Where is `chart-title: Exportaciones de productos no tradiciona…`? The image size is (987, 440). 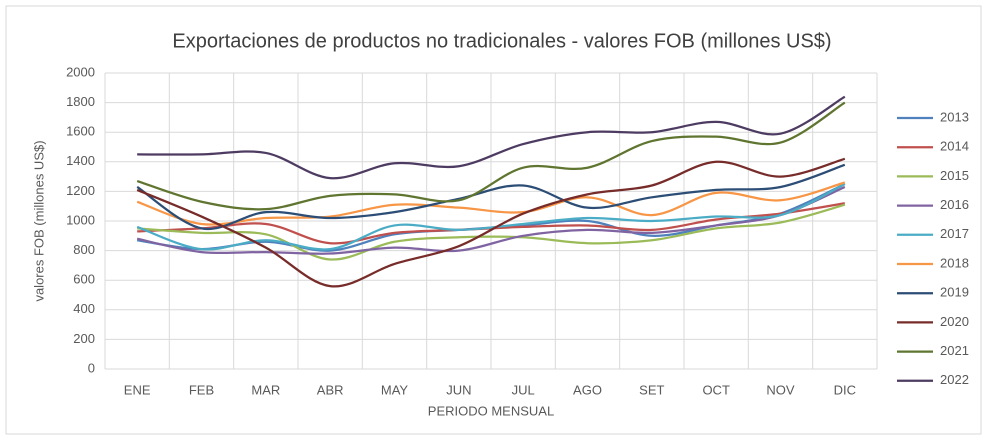
chart-title: Exportaciones de productos no tradiciona… is located at coordinates (501, 41).